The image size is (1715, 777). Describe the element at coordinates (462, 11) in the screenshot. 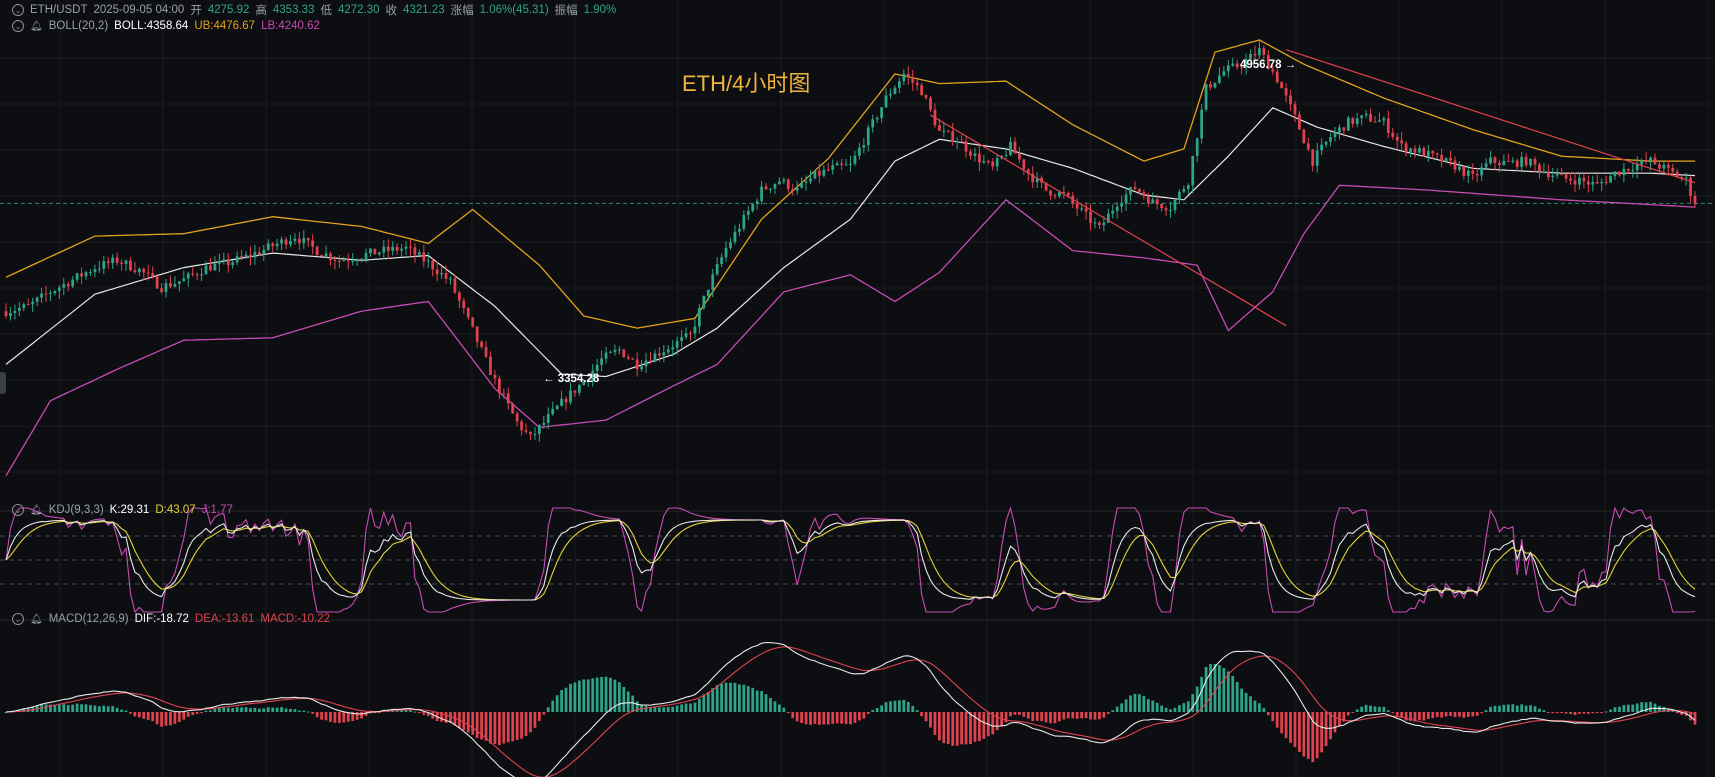

I see `change-label: 涨幅` at that location.